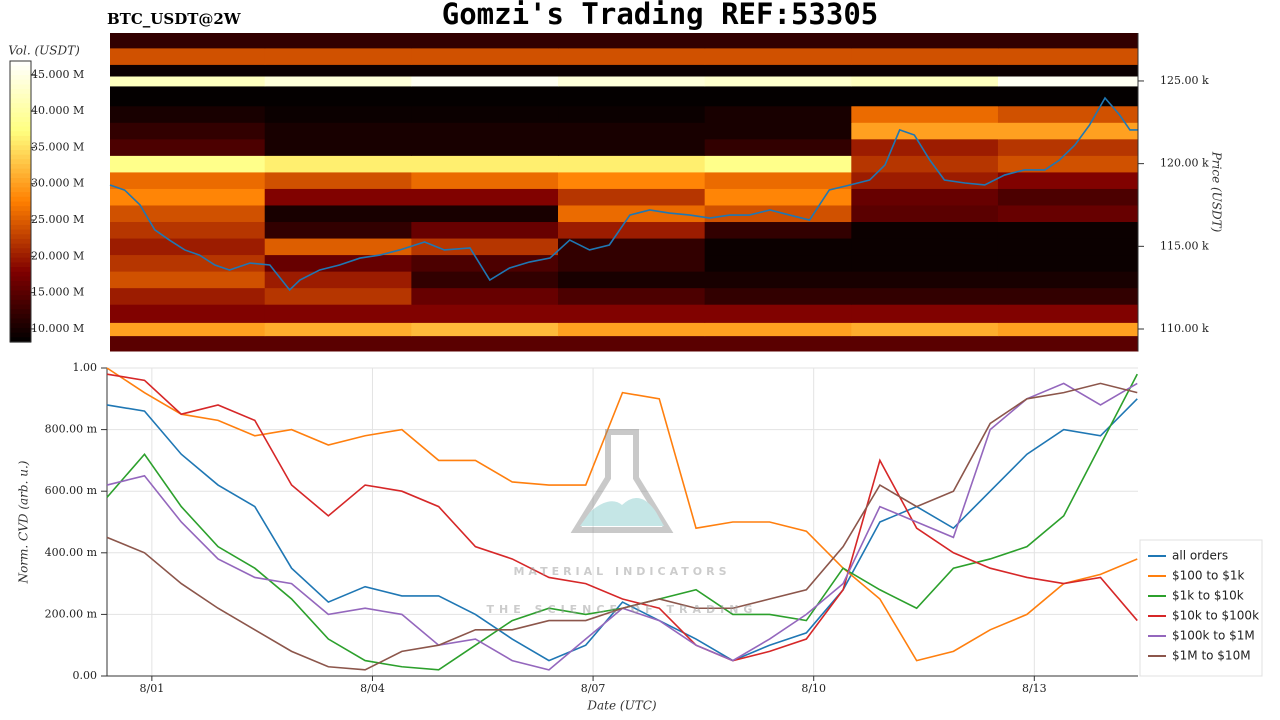 This screenshot has width=1280, height=720. I want to click on y-tick-label: 110.00 k, so click(1184, 328).